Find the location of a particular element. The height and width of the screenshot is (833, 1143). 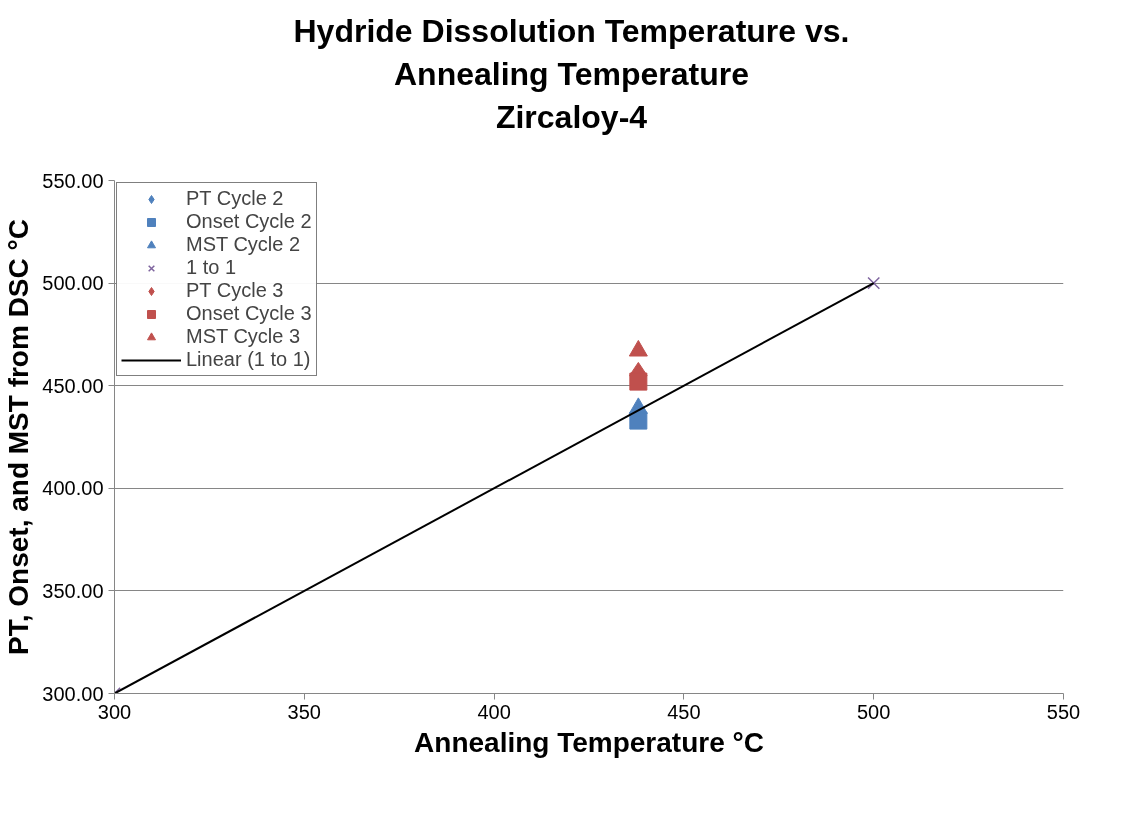

x-tick-label: 550 is located at coordinates (1063, 711).